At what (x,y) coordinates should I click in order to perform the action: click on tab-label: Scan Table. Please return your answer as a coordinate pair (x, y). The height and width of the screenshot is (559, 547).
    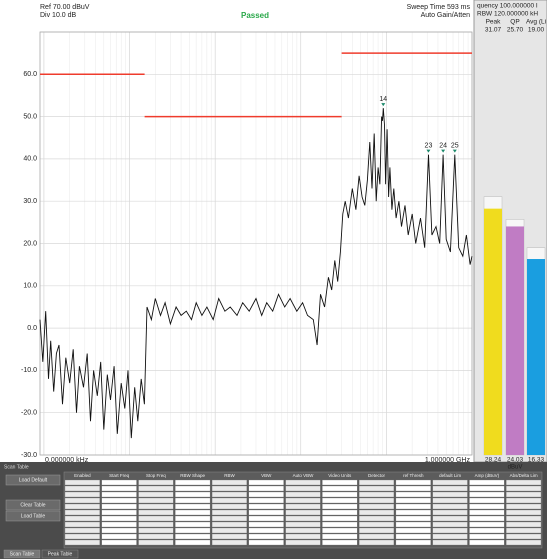
    Looking at the image, I should click on (22, 554).